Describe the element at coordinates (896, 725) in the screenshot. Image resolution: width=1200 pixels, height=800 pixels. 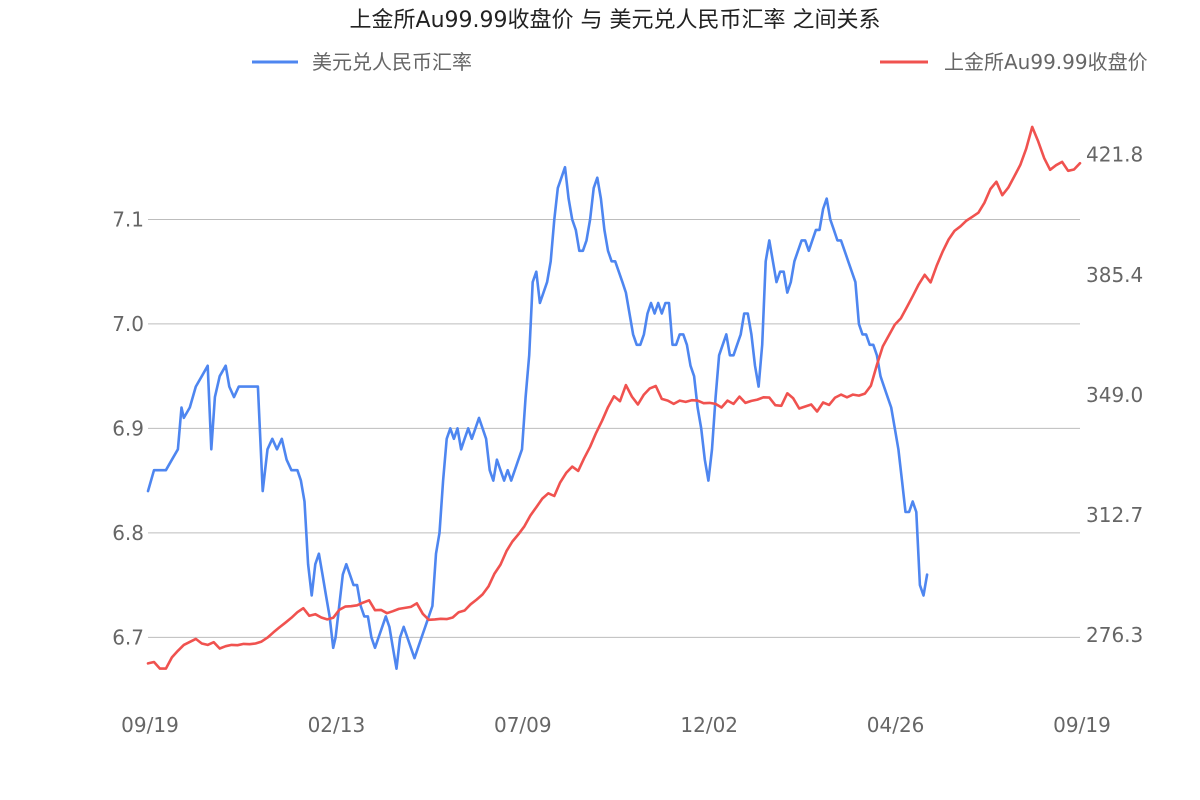
I see `x-tick-label: 04/26` at that location.